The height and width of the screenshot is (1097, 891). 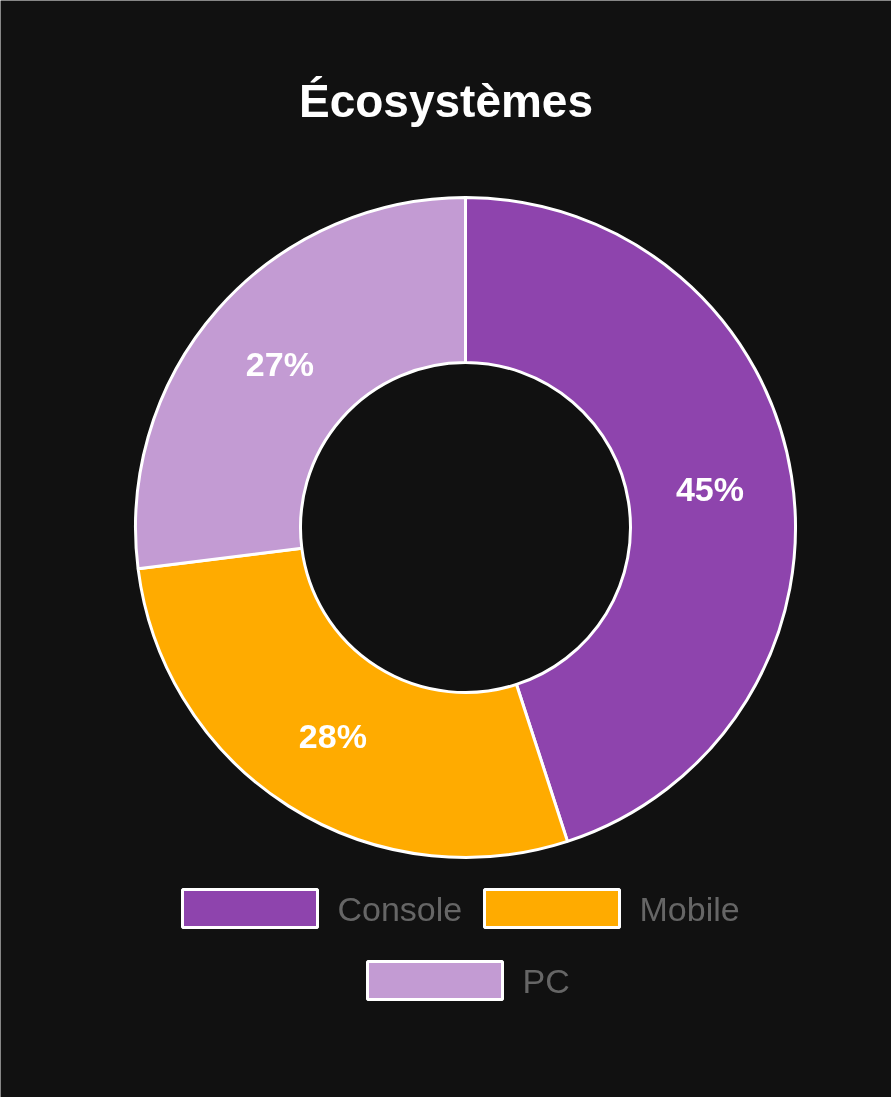 I want to click on legend-label: Console, so click(x=400, y=908).